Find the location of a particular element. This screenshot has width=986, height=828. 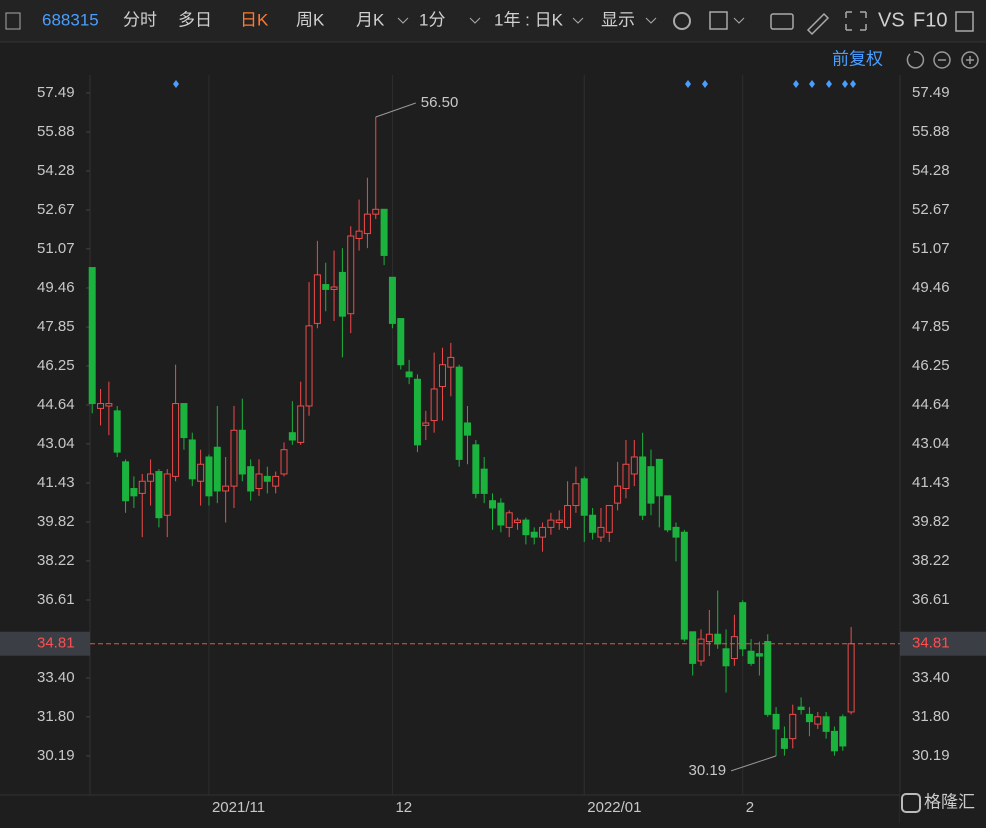

y-tick-label: 54.28 is located at coordinates (56, 170).